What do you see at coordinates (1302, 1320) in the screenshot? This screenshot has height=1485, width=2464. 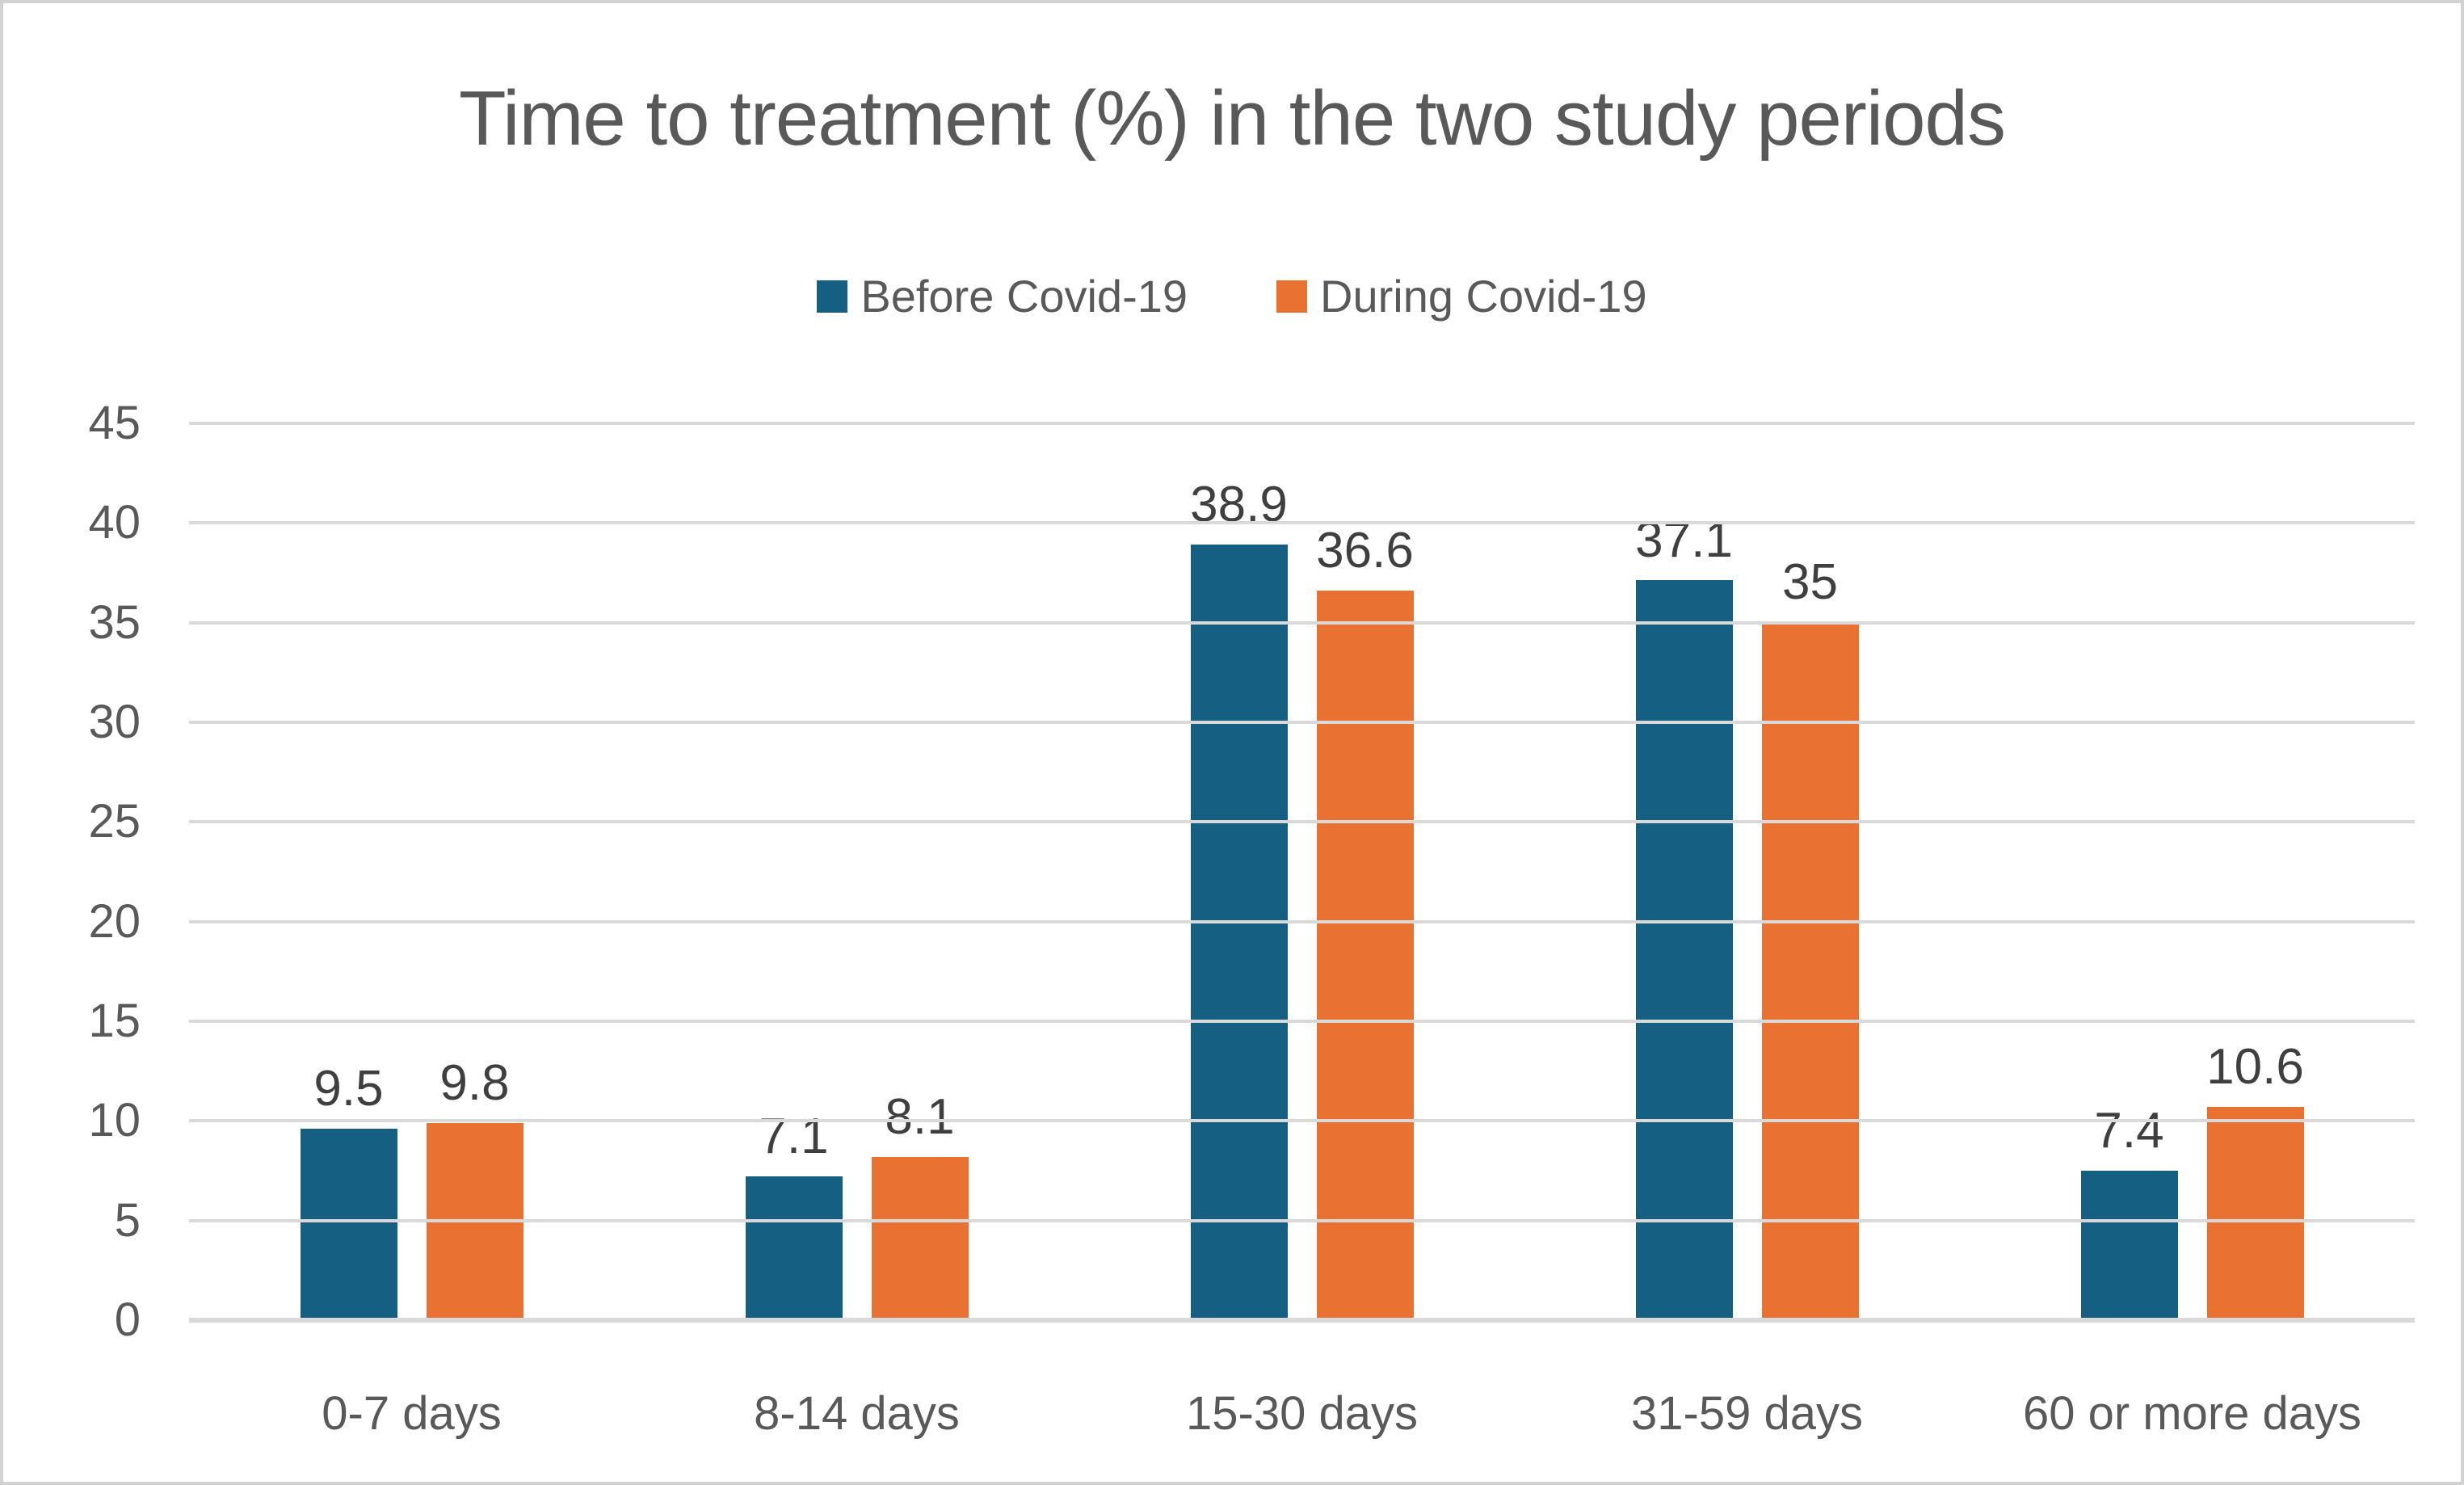 I see `x-axis-line` at bounding box center [1302, 1320].